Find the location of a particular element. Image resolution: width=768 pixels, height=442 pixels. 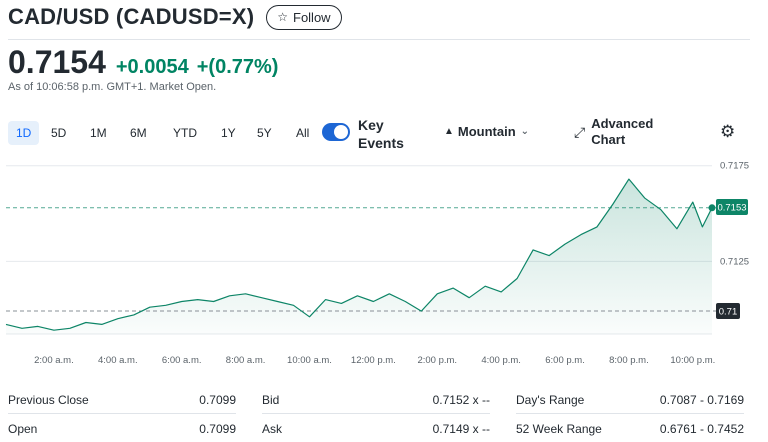

stat-bid: Bid 0.7152 x -- is located at coordinates (376, 399).